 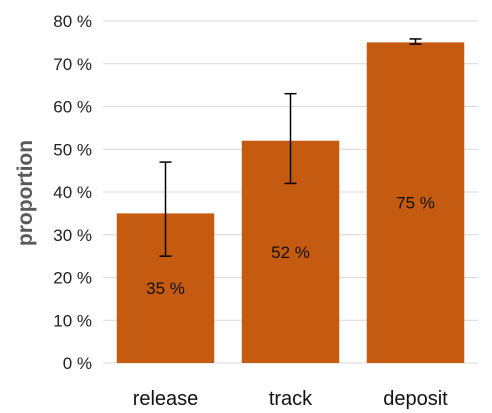 What do you see at coordinates (165, 288) in the screenshot?
I see `data-label-release: 35 %` at bounding box center [165, 288].